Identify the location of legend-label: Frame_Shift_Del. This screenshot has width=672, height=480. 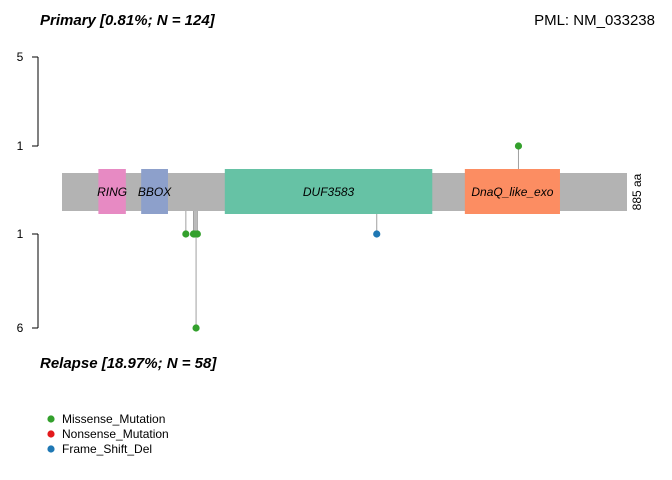
(107, 449).